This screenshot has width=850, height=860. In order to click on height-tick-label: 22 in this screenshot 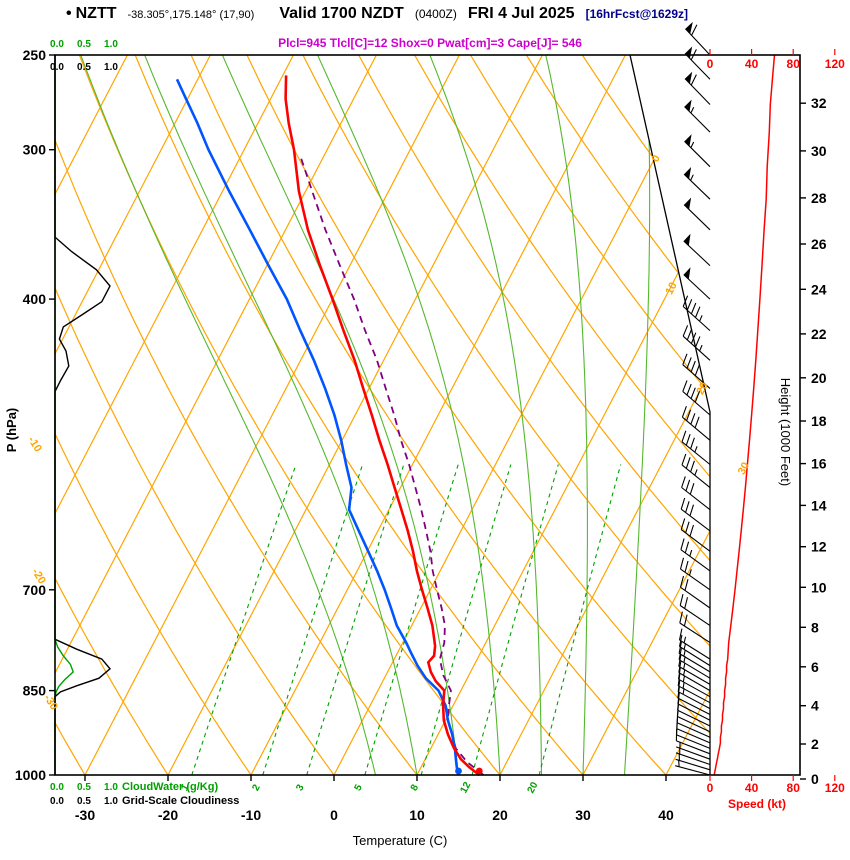, I will do `click(819, 334)`.